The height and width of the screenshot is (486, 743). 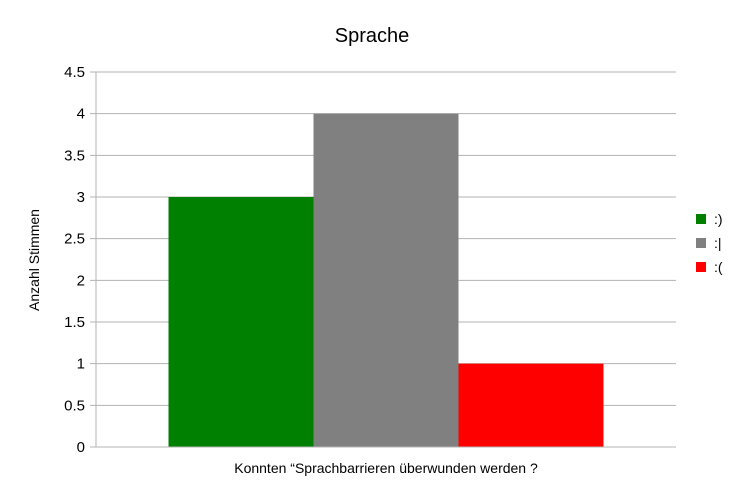 I want to click on y-tick-label: 2, so click(x=81, y=280).